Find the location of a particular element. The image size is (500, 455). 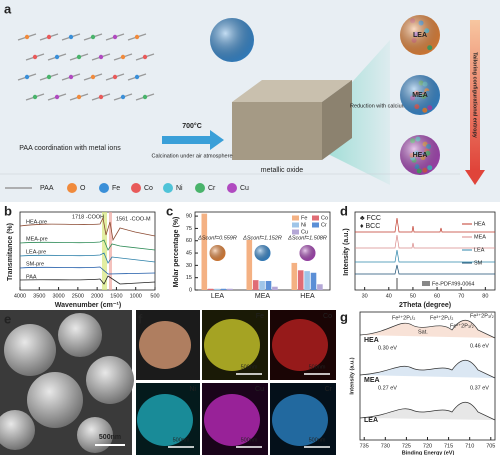

peak-label: Fe²⁺2P₁/₂ is located at coordinates (403, 317).